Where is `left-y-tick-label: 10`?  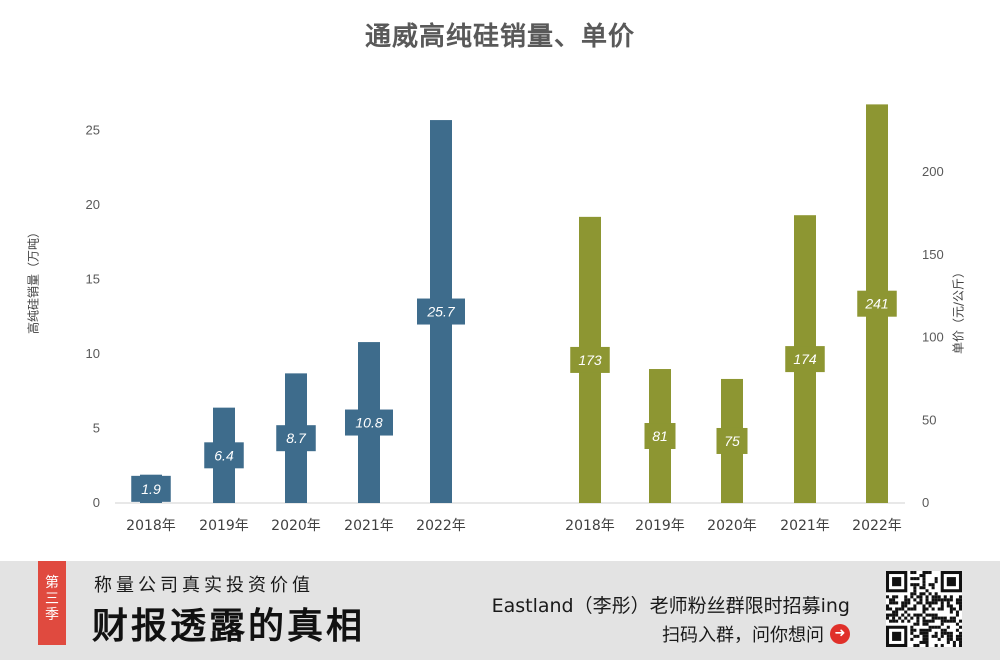 left-y-tick-label: 10 is located at coordinates (93, 353).